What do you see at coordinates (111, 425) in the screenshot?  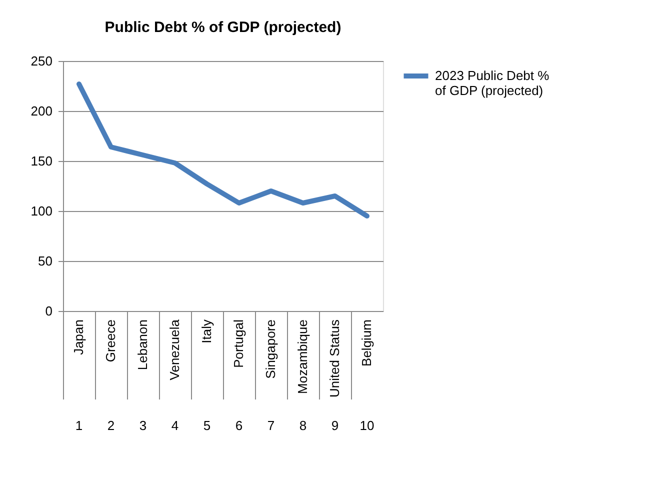 I see `text: 2` at bounding box center [111, 425].